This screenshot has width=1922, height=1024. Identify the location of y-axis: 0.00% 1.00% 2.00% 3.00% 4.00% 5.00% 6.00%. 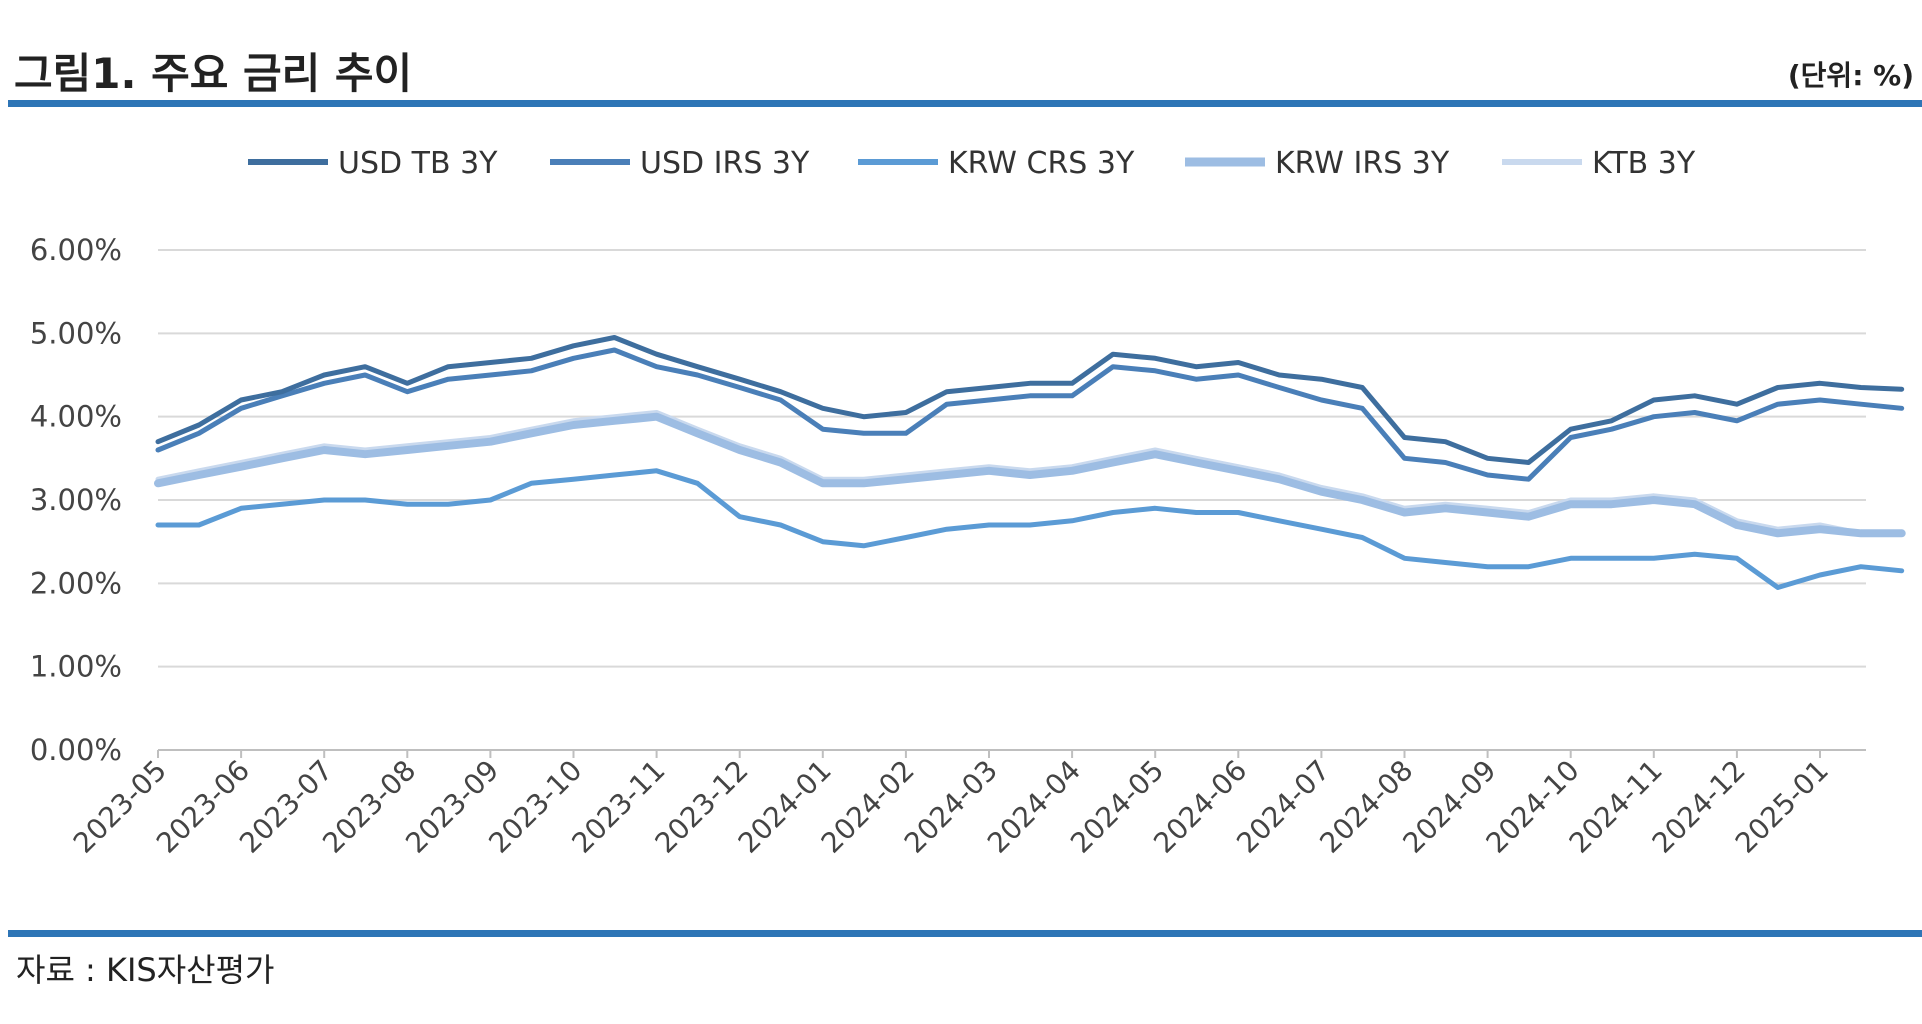
(76, 500).